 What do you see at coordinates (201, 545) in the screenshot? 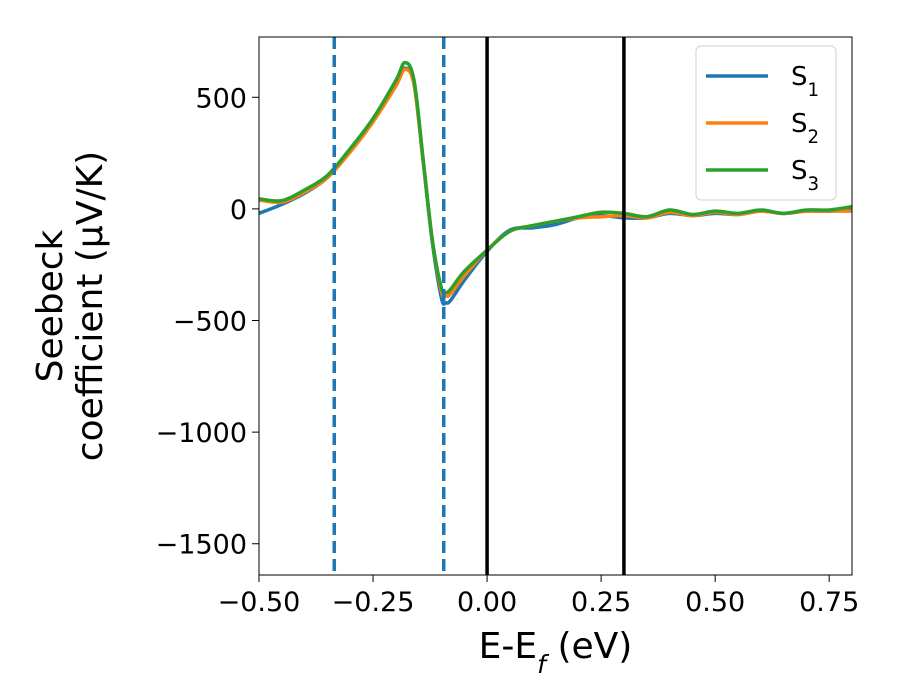
I see `y-tick-label: −1500` at bounding box center [201, 545].